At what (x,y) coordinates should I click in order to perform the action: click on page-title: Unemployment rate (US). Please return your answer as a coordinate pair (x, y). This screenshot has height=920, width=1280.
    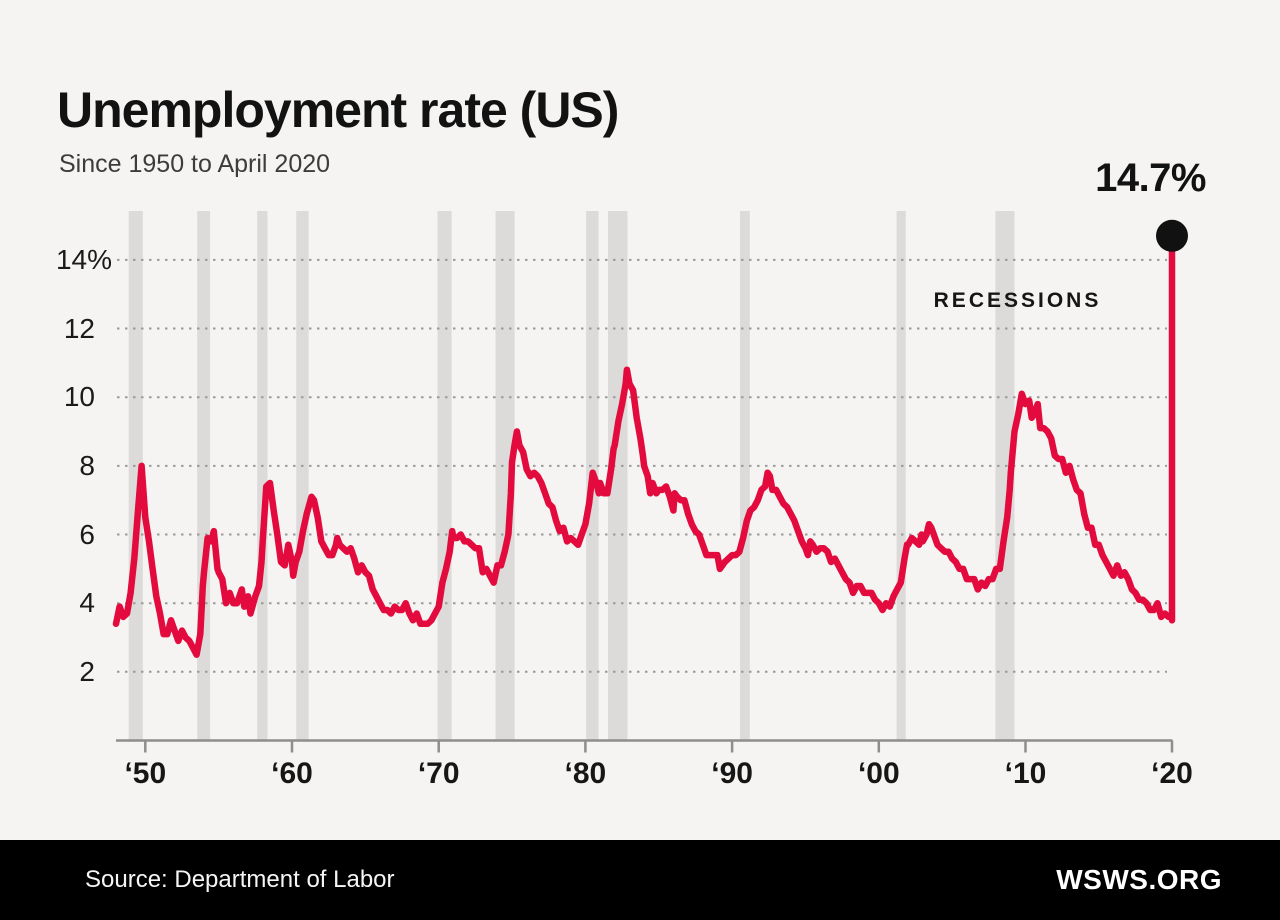
    Looking at the image, I should click on (338, 109).